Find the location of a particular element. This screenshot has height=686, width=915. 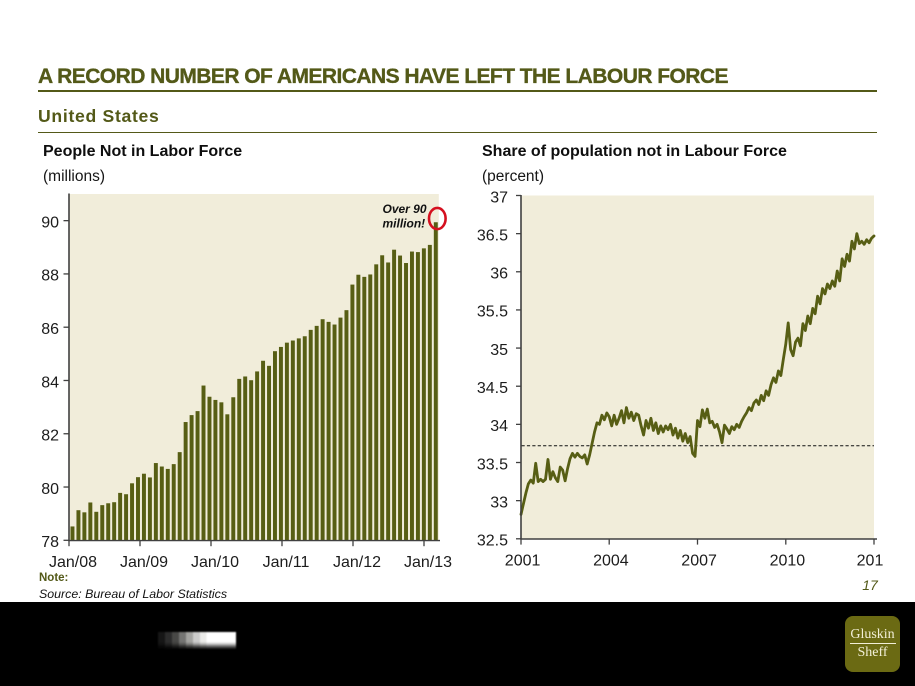

svg-text: 36.5 is located at coordinates (492, 235).